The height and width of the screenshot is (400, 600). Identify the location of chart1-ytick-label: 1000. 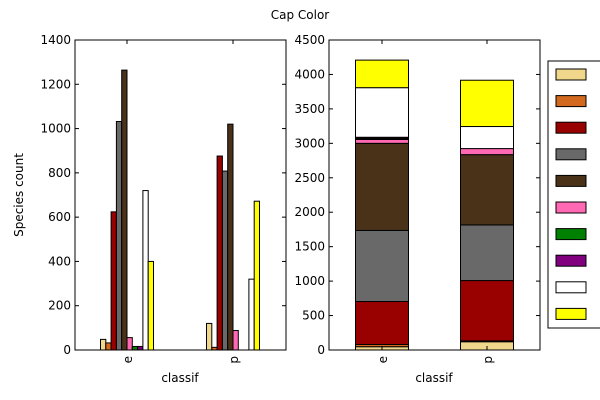
(55, 129).